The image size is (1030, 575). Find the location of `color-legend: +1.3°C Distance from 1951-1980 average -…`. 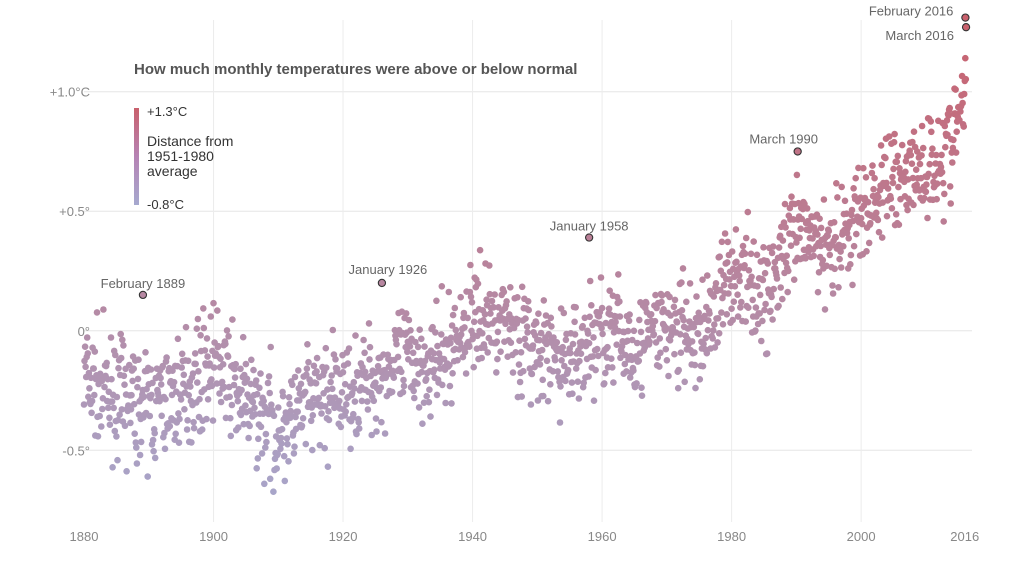

color-legend: +1.3°C Distance from 1951-1980 average -… is located at coordinates (183, 158).